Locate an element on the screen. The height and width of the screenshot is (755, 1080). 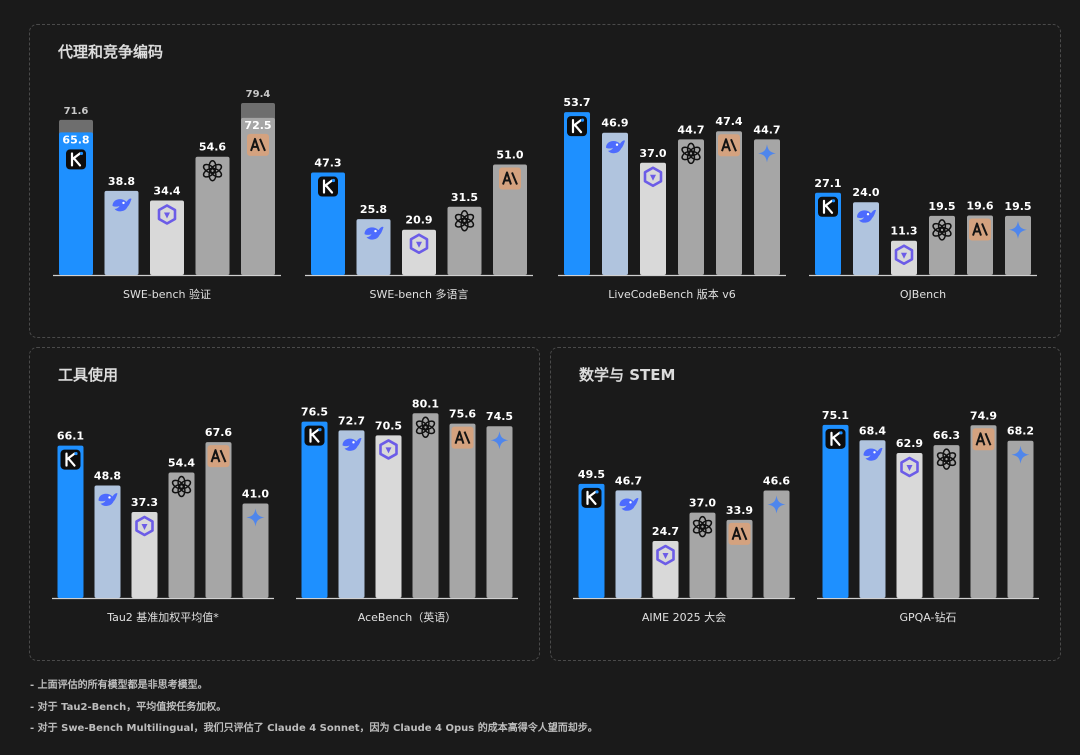
data-label: 54.4 is located at coordinates (181, 463).